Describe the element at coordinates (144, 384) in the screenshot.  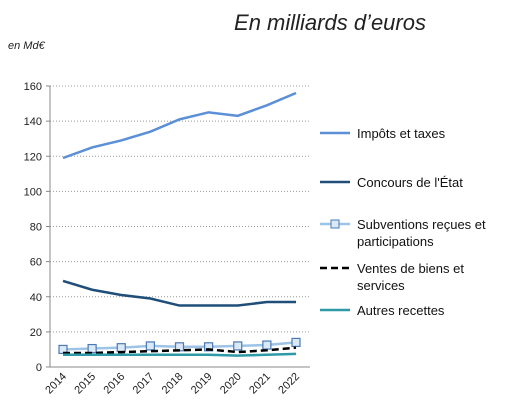
I see `x-tick-label: 2017` at that location.